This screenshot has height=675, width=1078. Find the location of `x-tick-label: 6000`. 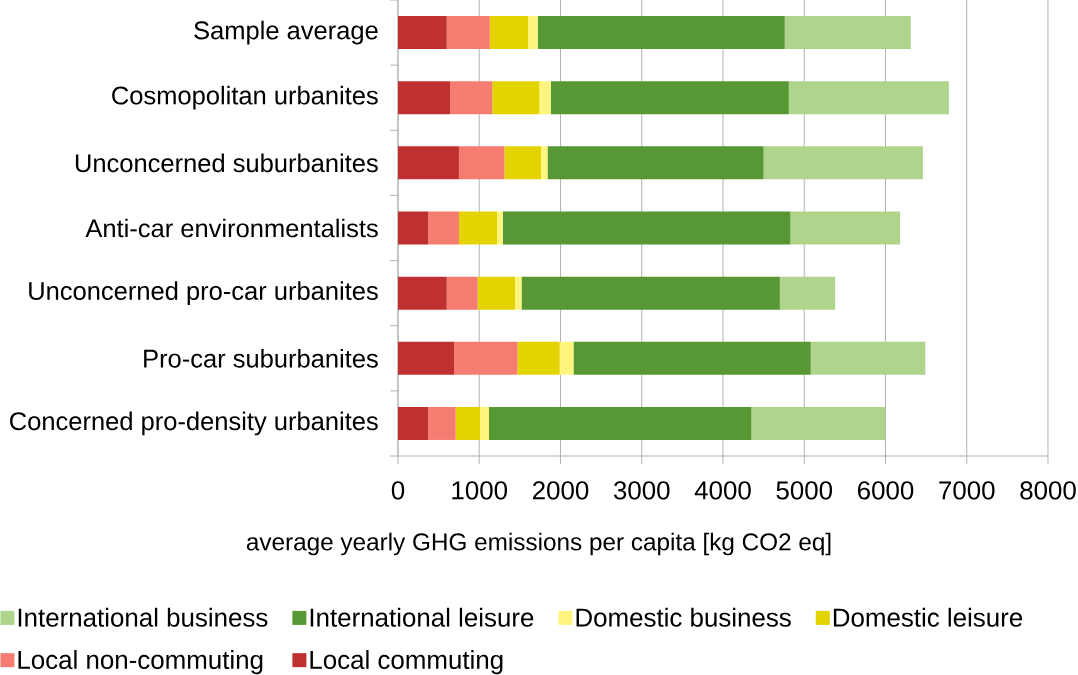

x-tick-label: 6000 is located at coordinates (886, 490).